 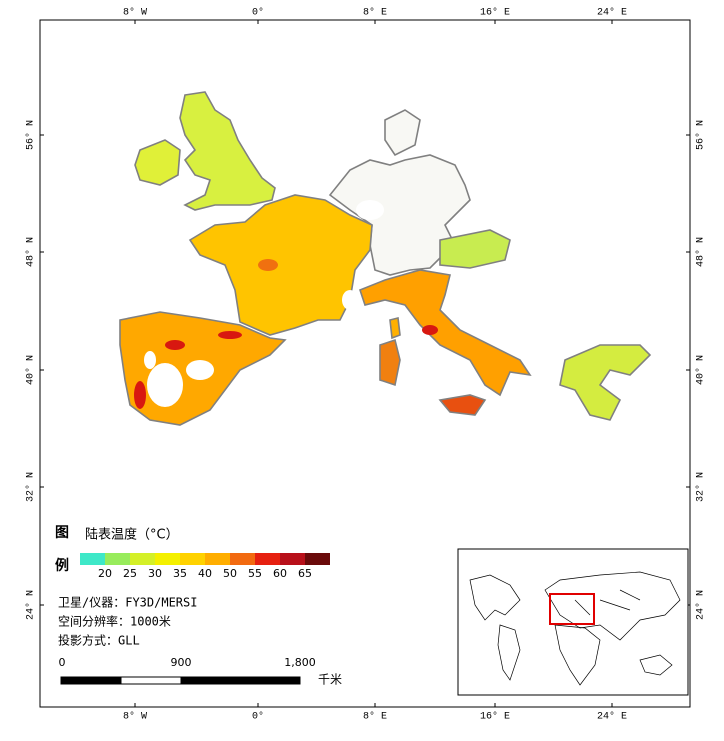 What do you see at coordinates (390, 362) in the screenshot?
I see `sardinia` at bounding box center [390, 362].